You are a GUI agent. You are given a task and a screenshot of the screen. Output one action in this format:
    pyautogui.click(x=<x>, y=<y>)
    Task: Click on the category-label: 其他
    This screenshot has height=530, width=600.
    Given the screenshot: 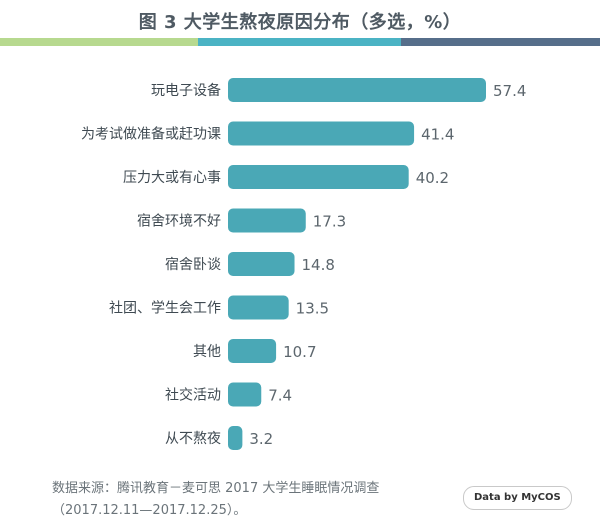 What is the action you would take?
    pyautogui.click(x=207, y=352)
    